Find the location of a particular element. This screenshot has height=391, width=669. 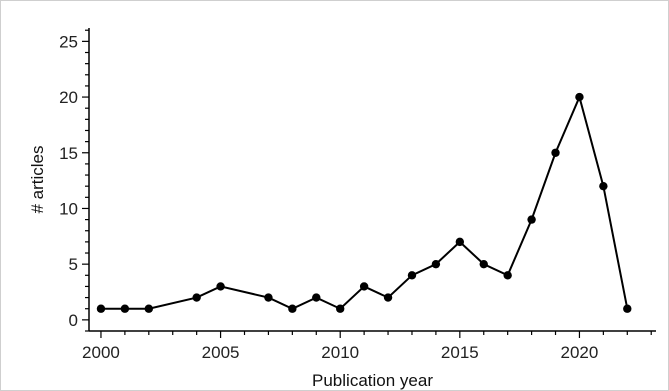

y-tick-label: 5 is located at coordinates (73, 264).